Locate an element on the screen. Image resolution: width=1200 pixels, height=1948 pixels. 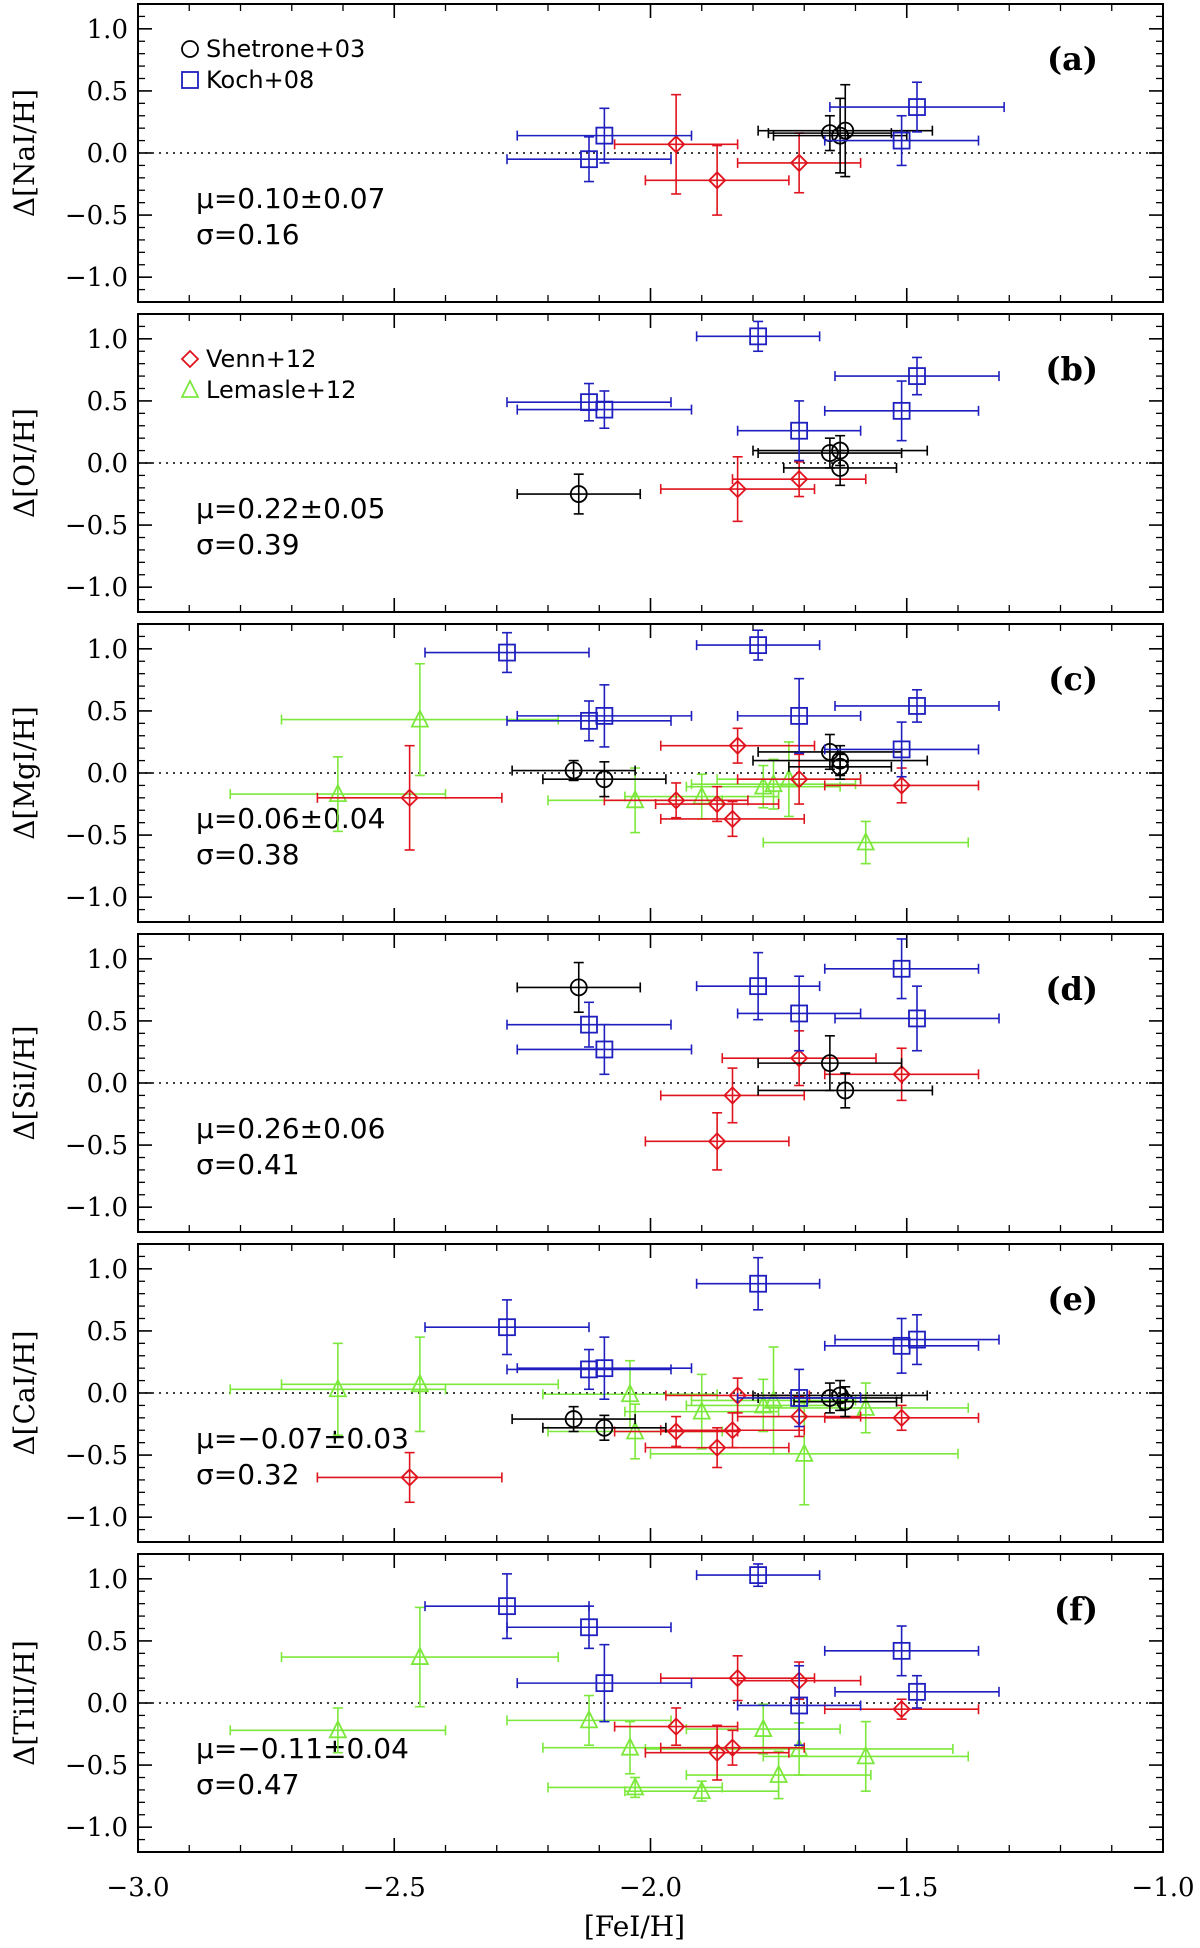
panel-label: (d) is located at coordinates (1071, 989).